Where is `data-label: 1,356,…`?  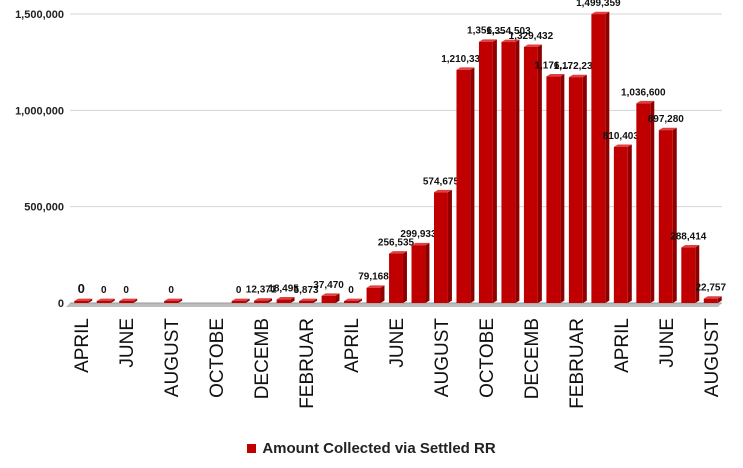 data-label: 1,356,… is located at coordinates (486, 31).